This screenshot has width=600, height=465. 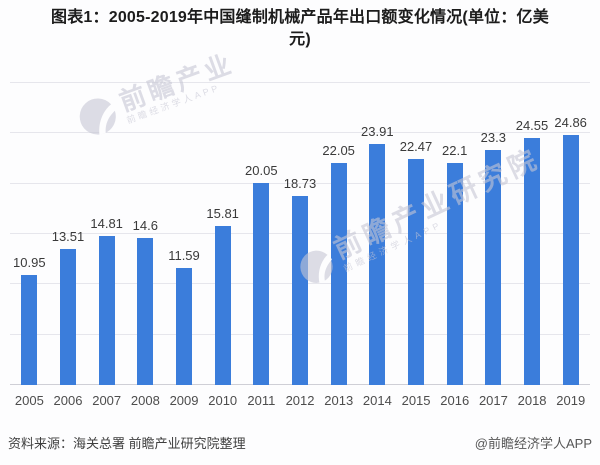 I want to click on x-label-2007: 2007, so click(x=107, y=400).